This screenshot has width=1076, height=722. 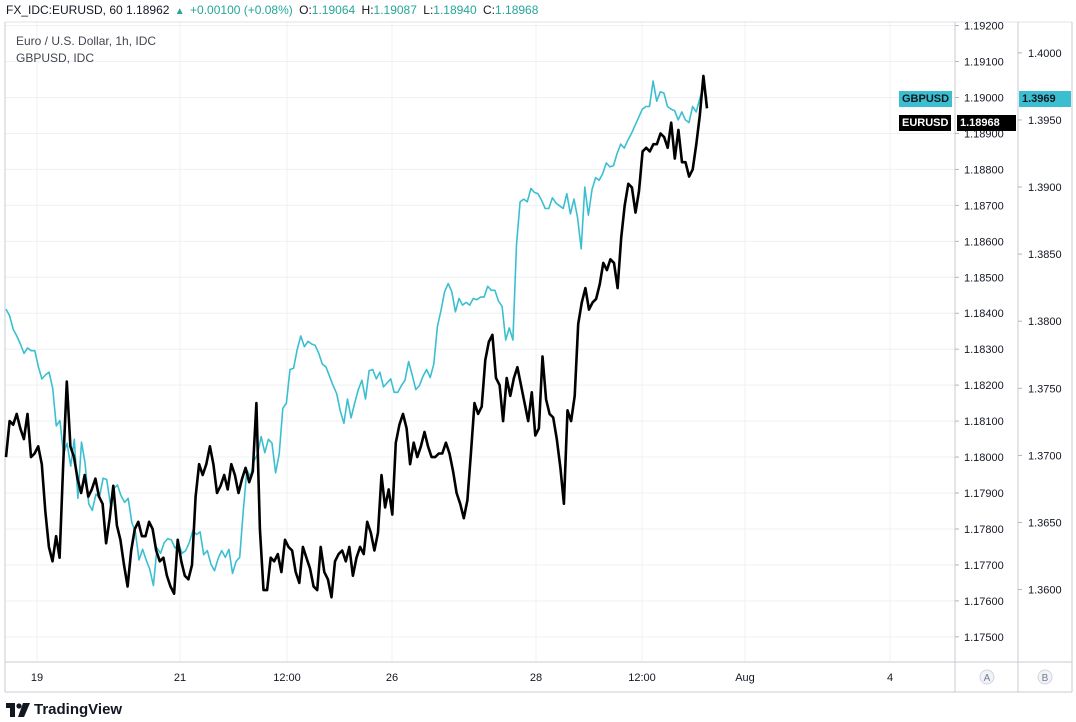 I want to click on eurusd-tick-label: 1.18200, so click(x=984, y=386).